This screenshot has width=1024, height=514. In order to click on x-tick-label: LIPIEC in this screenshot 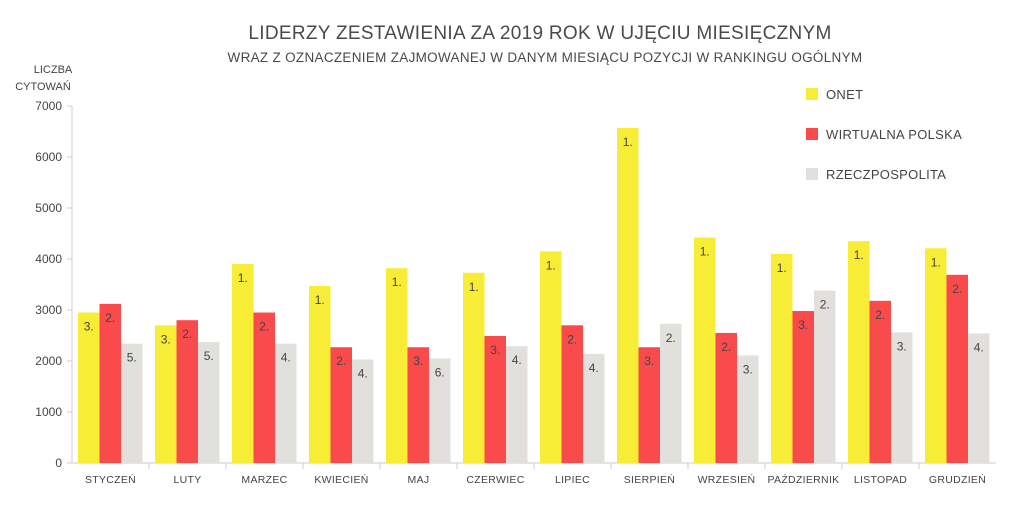, I will do `click(572, 480)`.